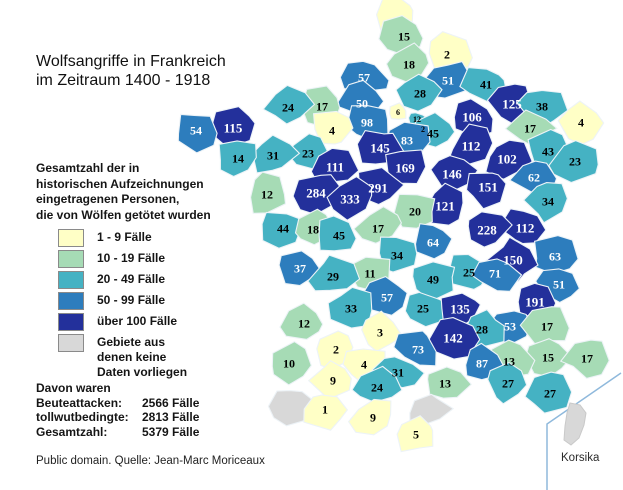 This screenshot has height=490, width=623. What do you see at coordinates (580, 458) in the screenshot?
I see `corsica-label: Korsika` at bounding box center [580, 458].